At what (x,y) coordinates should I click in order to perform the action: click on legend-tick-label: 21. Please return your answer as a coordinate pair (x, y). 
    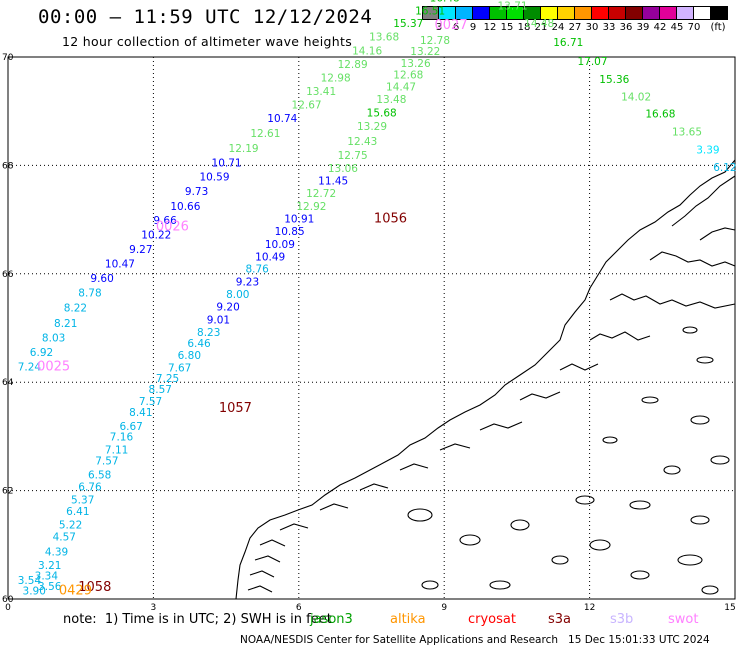
    Looking at the image, I should click on (541, 27).